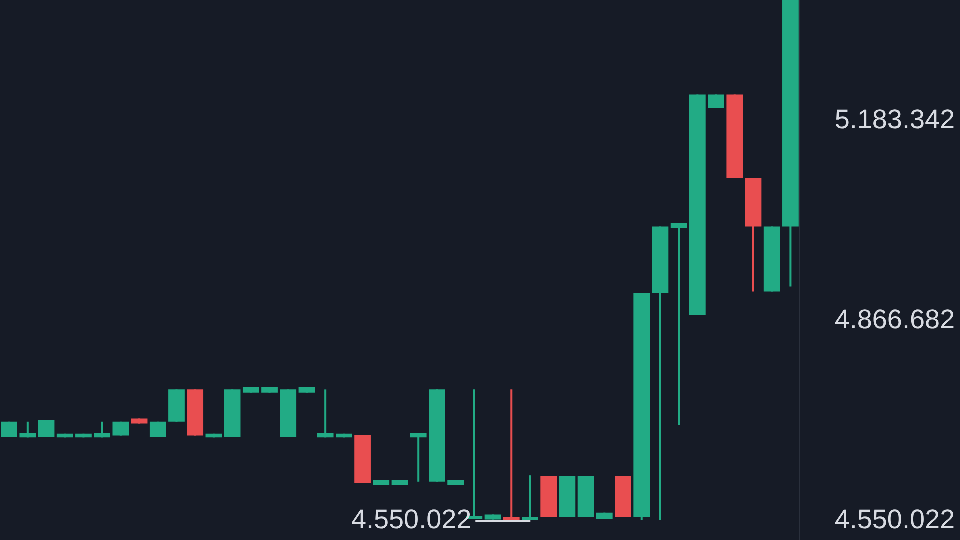 The width and height of the screenshot is (960, 540). I want to click on y-tick-label: 4.866.682, so click(894, 319).